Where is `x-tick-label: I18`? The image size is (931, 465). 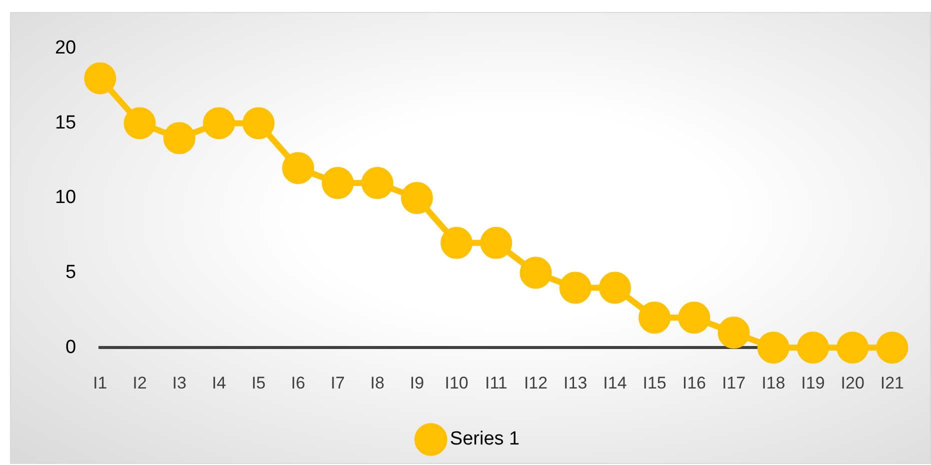
x-tick-label: I18 is located at coordinates (774, 382).